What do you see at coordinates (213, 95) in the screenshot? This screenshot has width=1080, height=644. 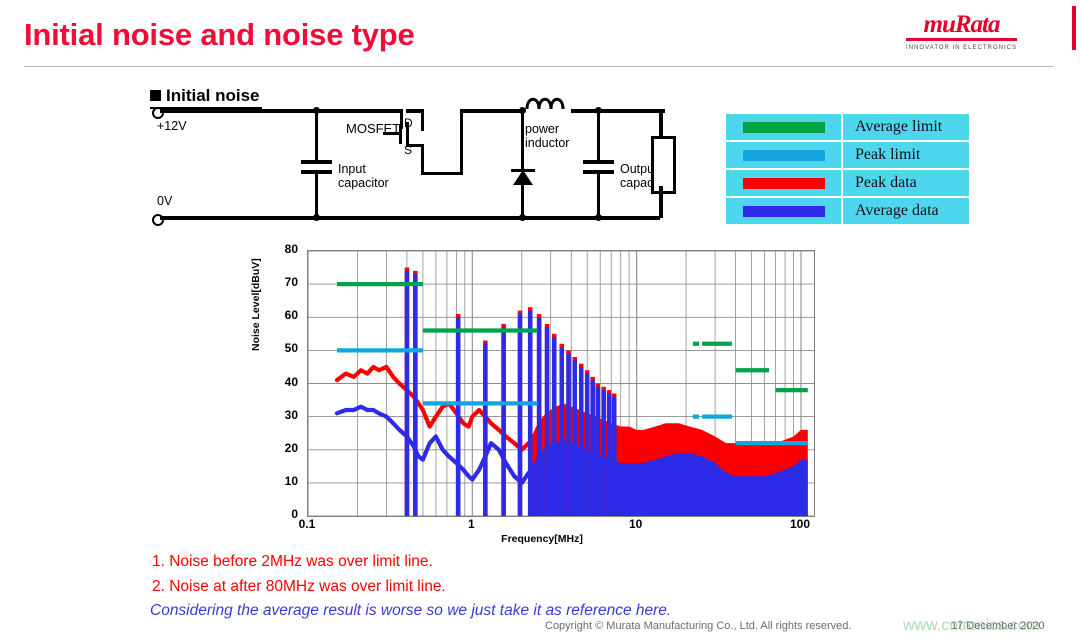 I see `section-heading-label: Initial noise` at bounding box center [213, 95].